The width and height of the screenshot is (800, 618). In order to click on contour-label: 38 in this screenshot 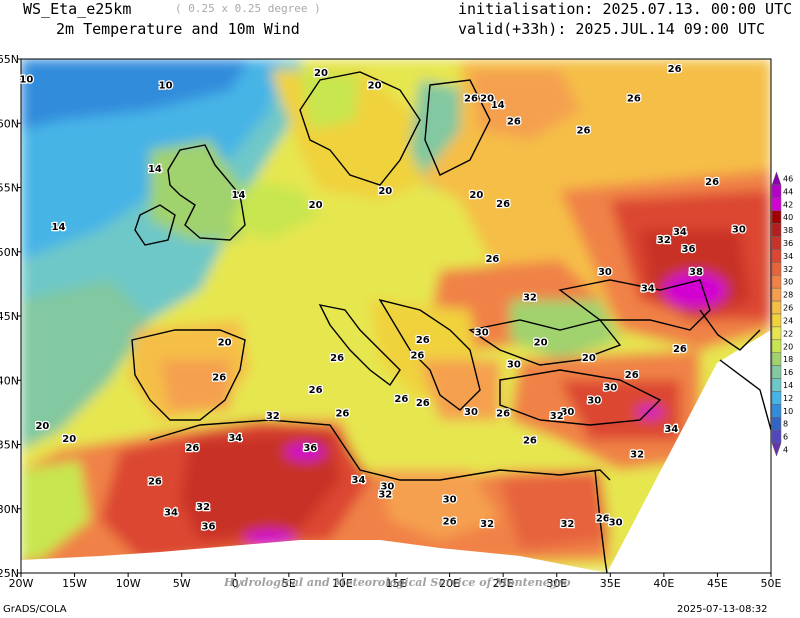, I will do `click(696, 272)`.